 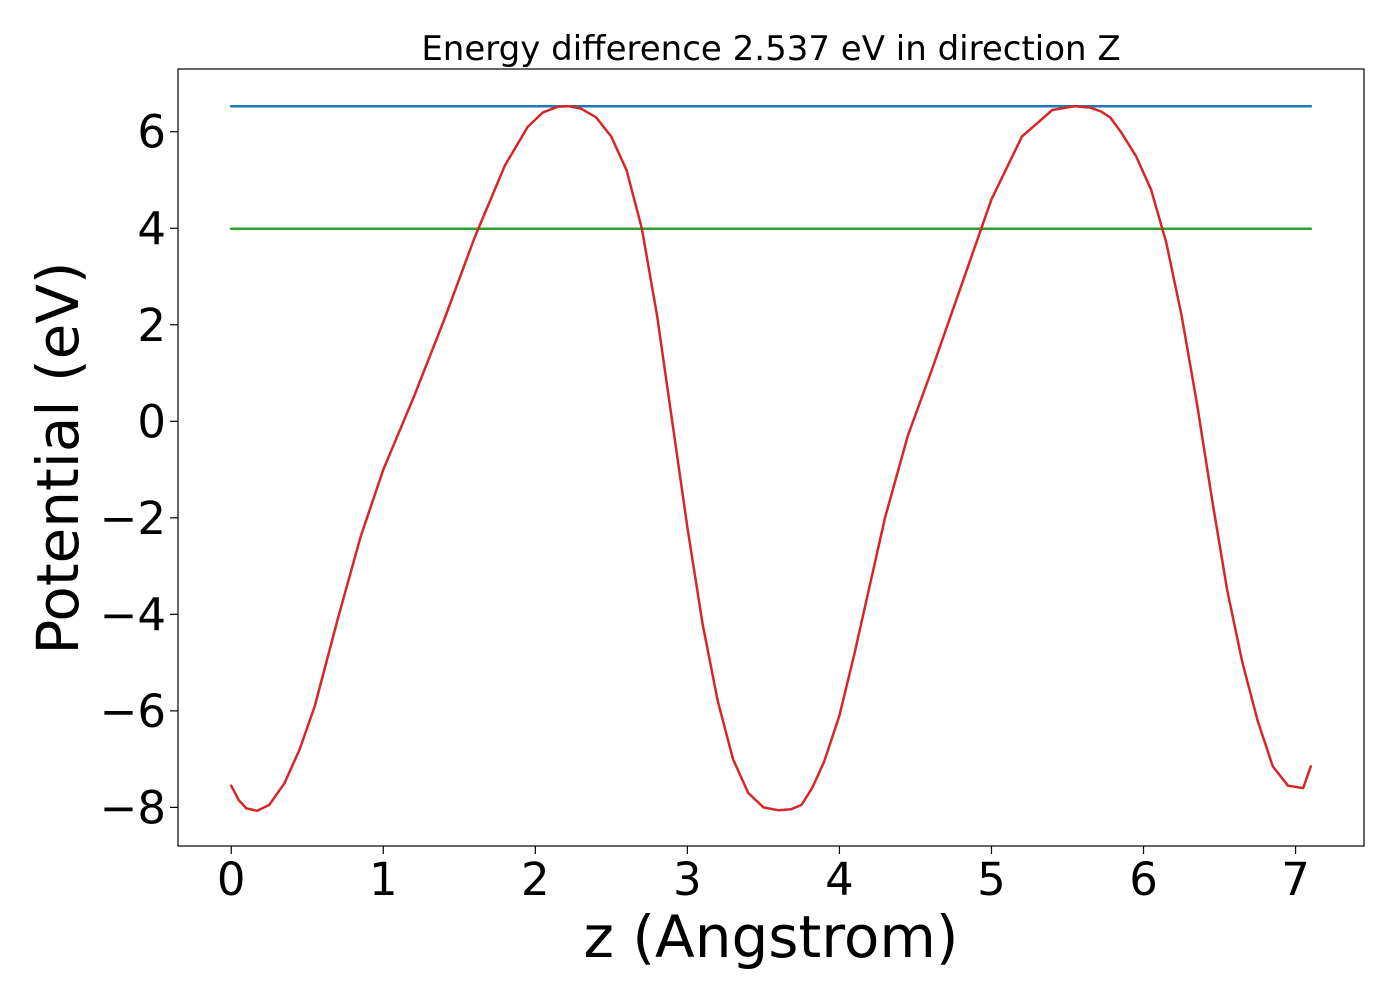 I want to click on x-tick-label: 3, so click(x=687, y=879).